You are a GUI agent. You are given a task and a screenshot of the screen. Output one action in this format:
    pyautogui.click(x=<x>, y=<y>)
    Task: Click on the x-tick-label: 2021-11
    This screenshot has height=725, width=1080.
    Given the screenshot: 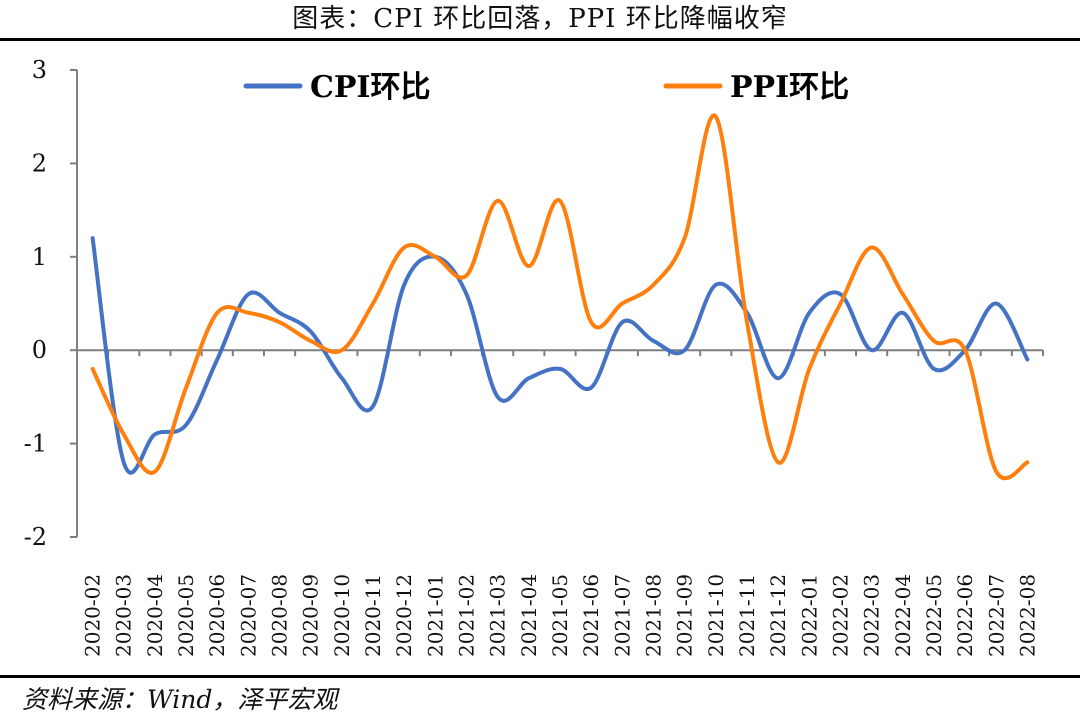 What is the action you would take?
    pyautogui.click(x=747, y=615)
    